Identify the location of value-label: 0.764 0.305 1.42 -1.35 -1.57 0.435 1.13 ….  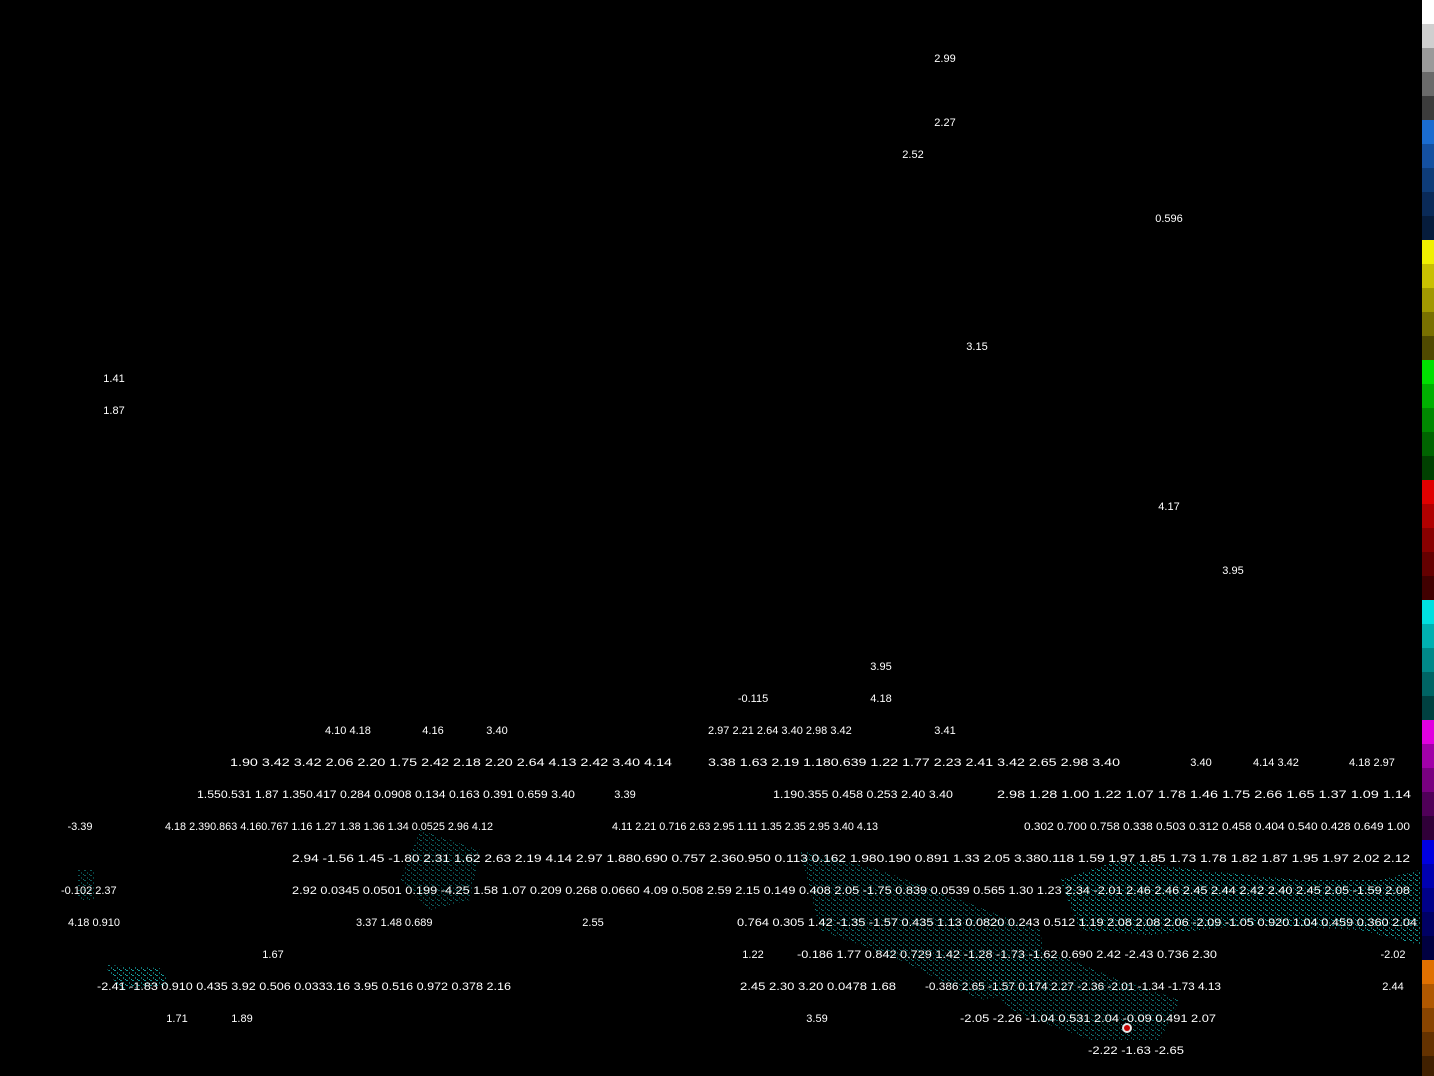
(1077, 923).